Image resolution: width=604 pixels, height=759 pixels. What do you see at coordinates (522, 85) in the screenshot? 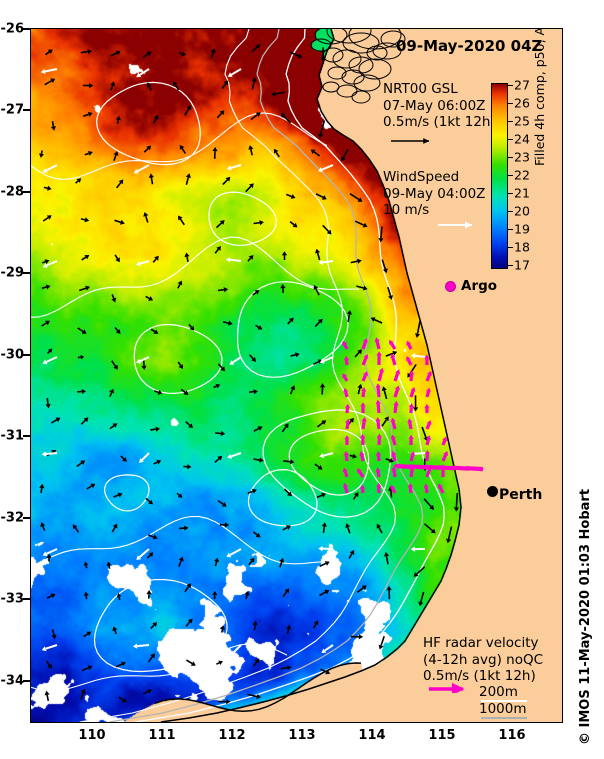
I see `colorbar-tick-label: 27` at bounding box center [522, 85].